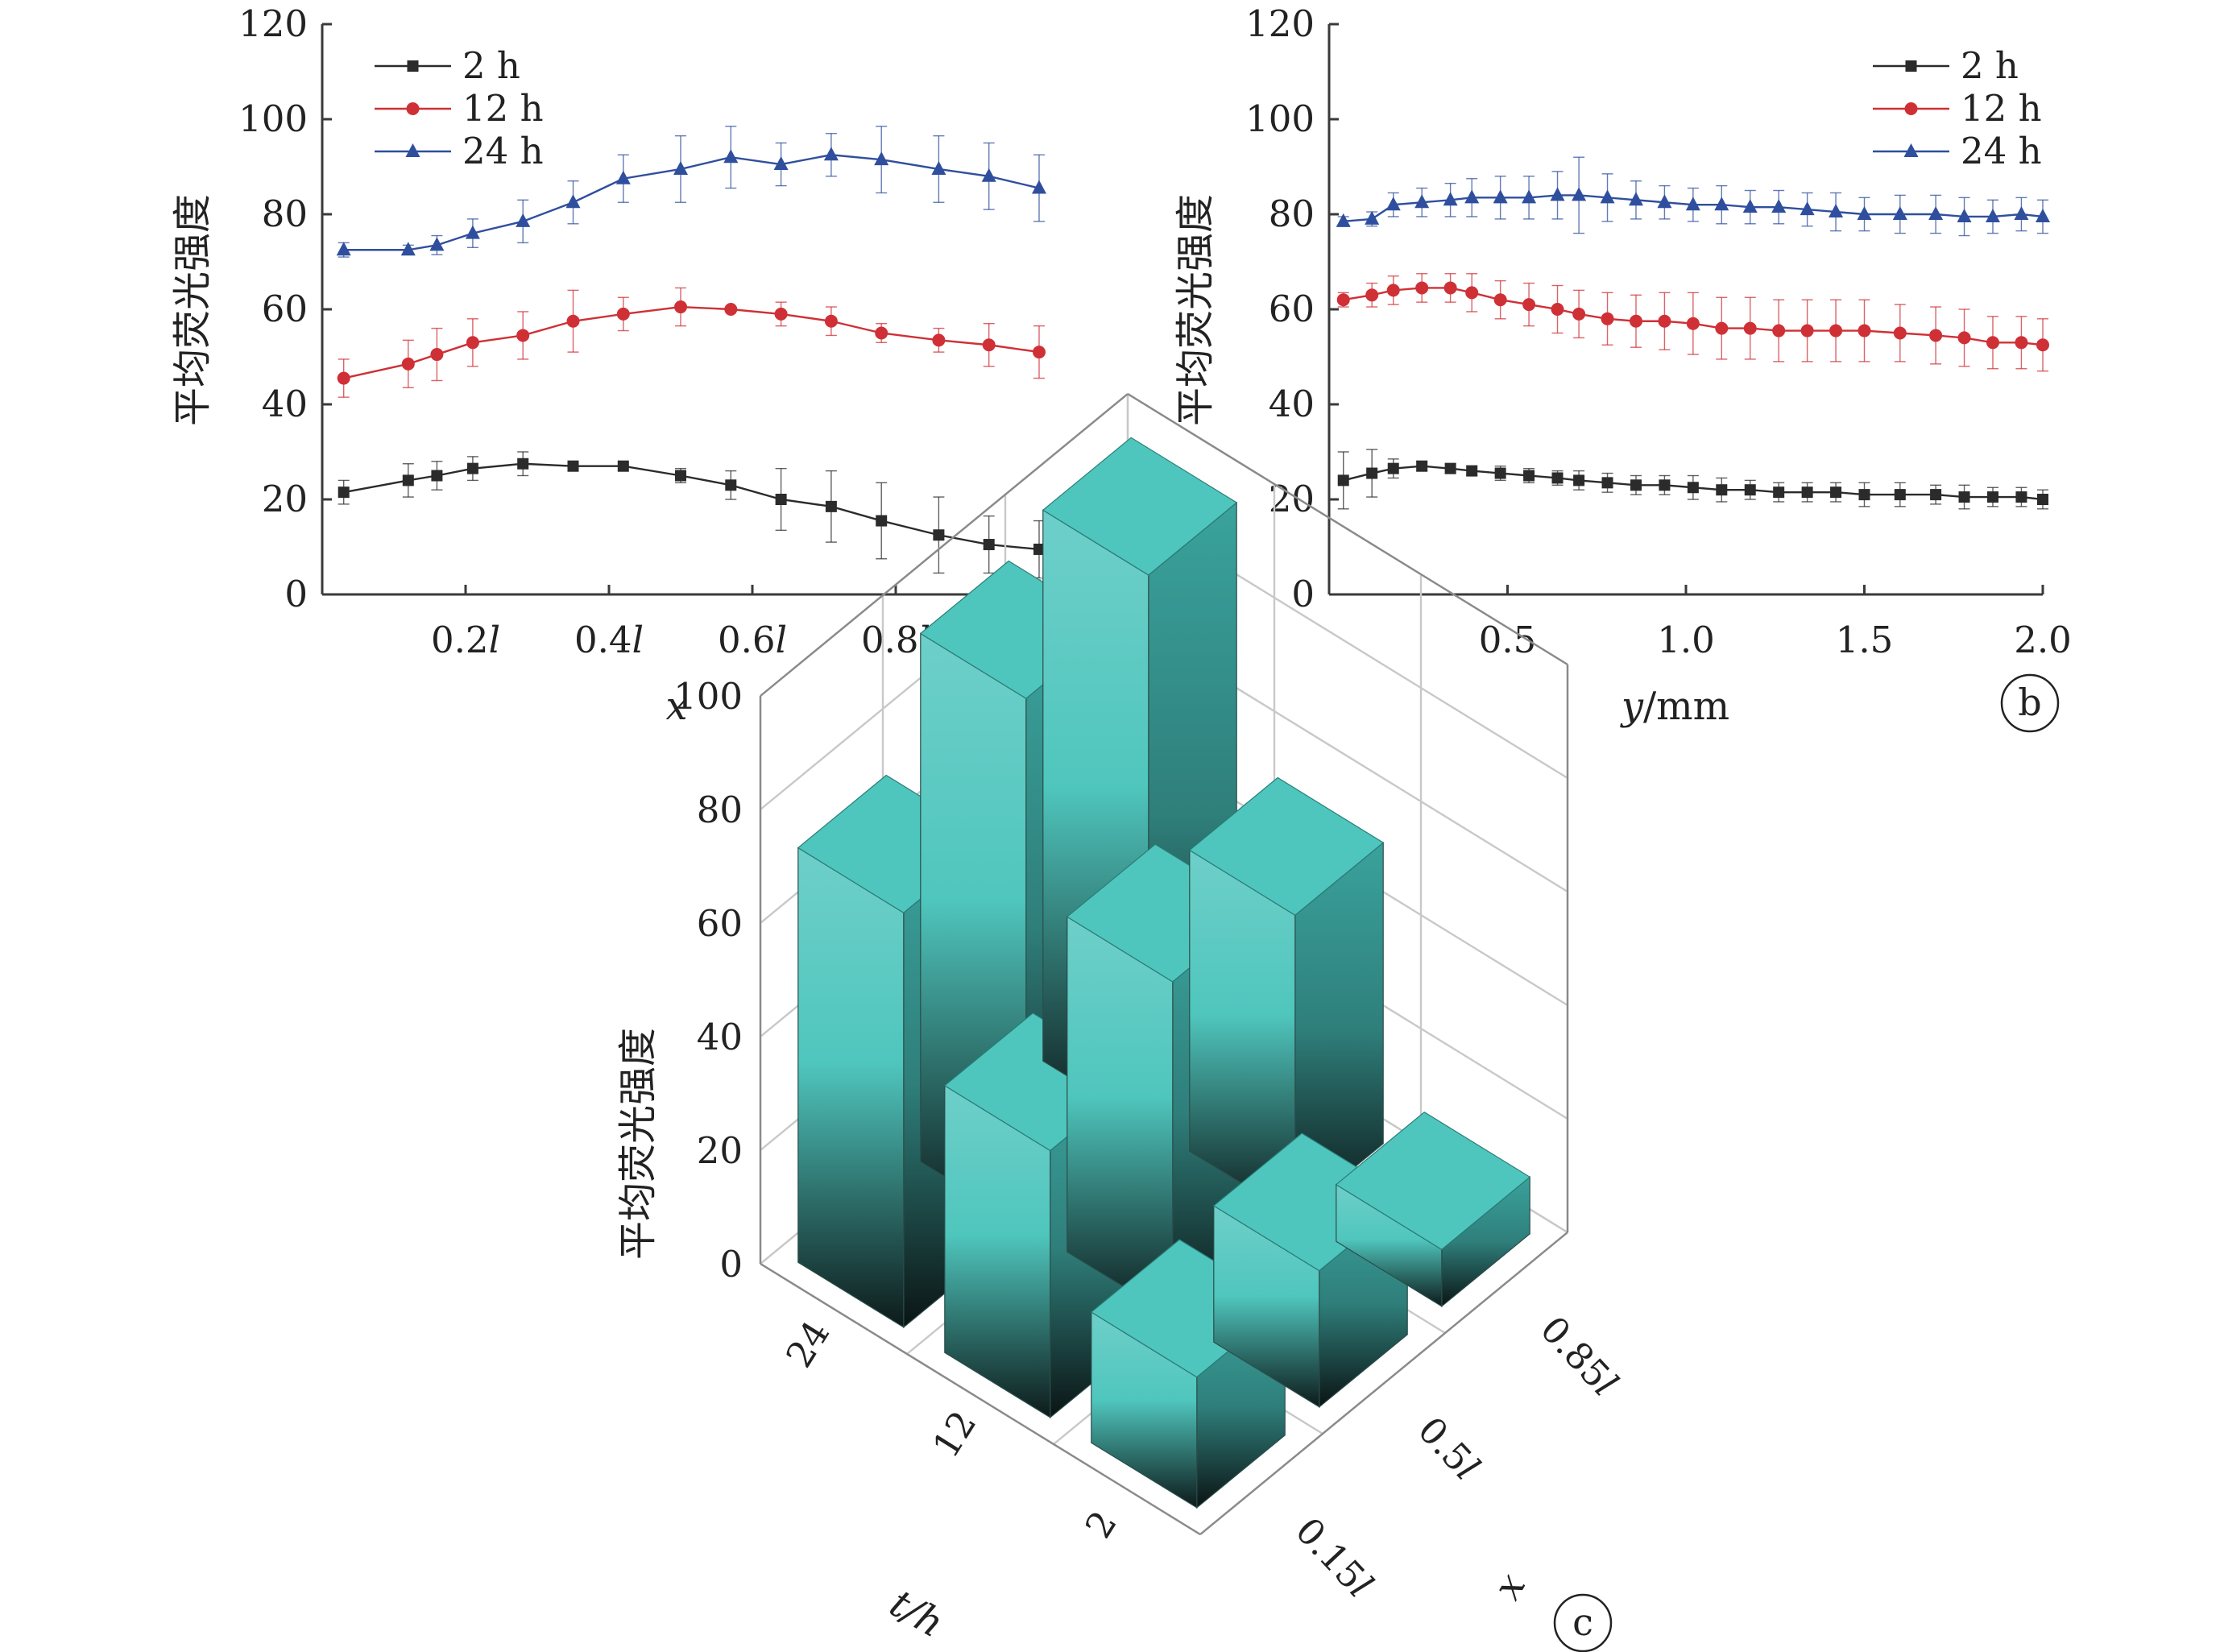 This screenshot has height=1652, width=2220. I want to click on panel-tag-c: c, so click(1582, 1622).